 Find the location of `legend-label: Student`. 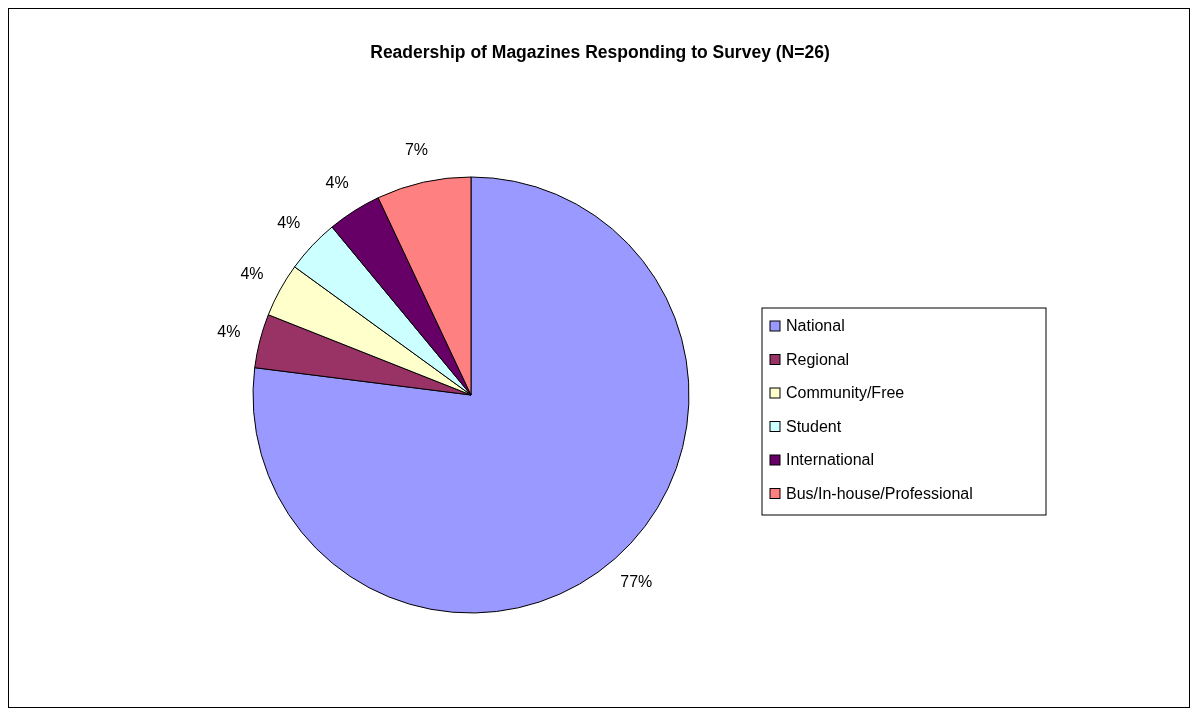

legend-label: Student is located at coordinates (814, 426).